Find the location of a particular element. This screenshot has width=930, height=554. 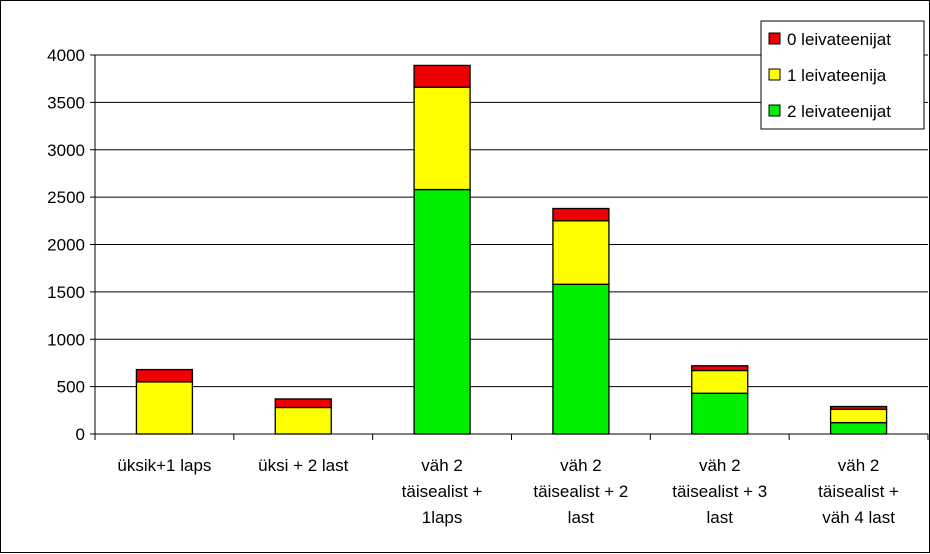

y-tick-label: 1500 is located at coordinates (66, 292).